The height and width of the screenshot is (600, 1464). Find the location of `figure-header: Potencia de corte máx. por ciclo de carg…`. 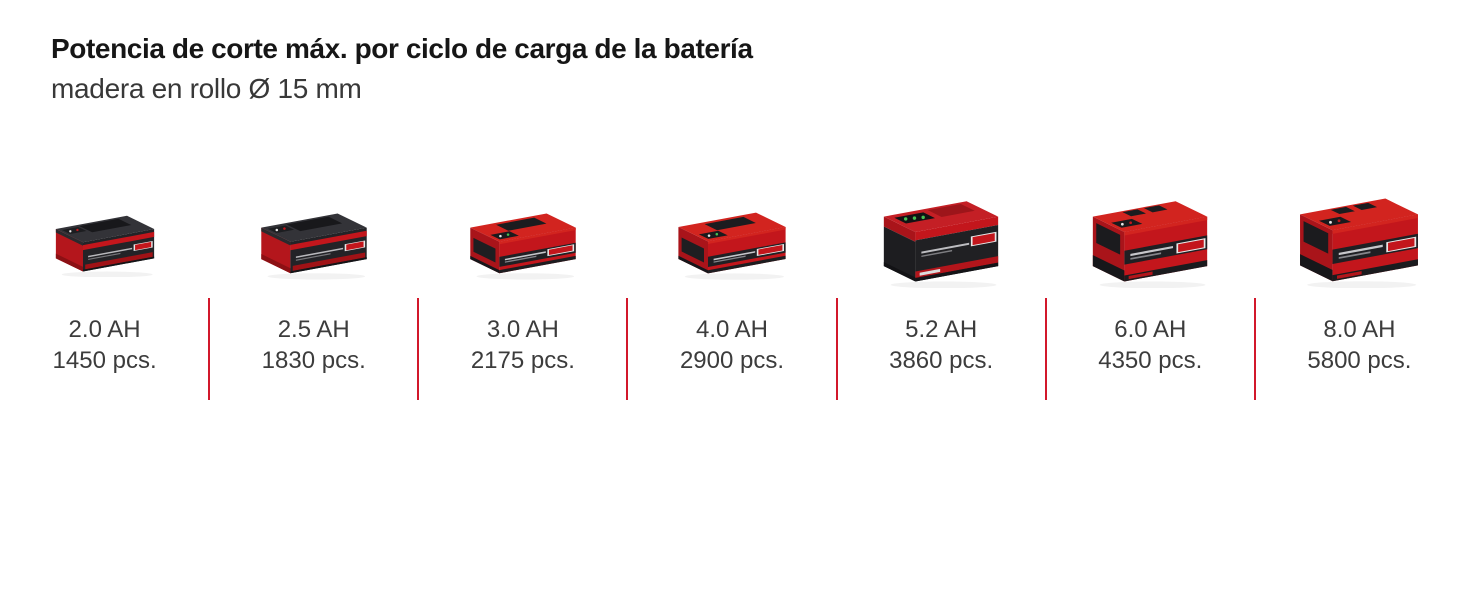

figure-header: Potencia de corte máx. por ciclo de carg… is located at coordinates (402, 68).